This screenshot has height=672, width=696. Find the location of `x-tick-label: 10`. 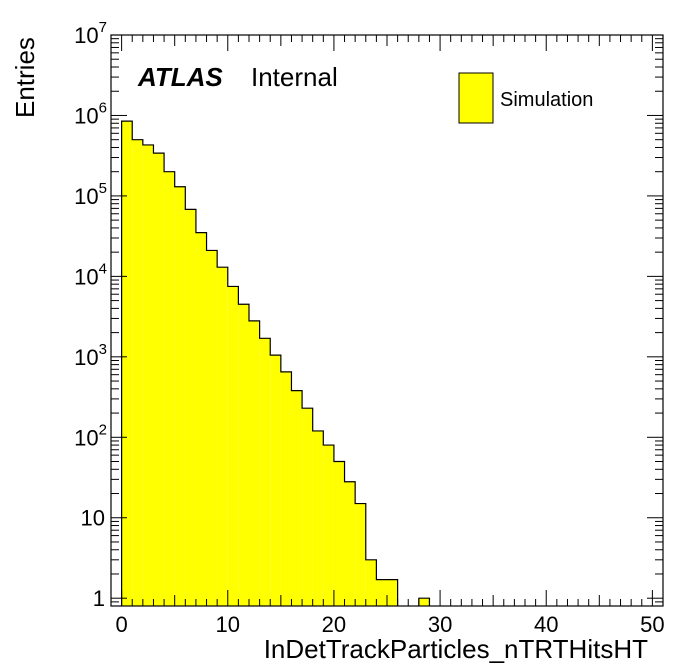

x-tick-label: 10 is located at coordinates (228, 624).